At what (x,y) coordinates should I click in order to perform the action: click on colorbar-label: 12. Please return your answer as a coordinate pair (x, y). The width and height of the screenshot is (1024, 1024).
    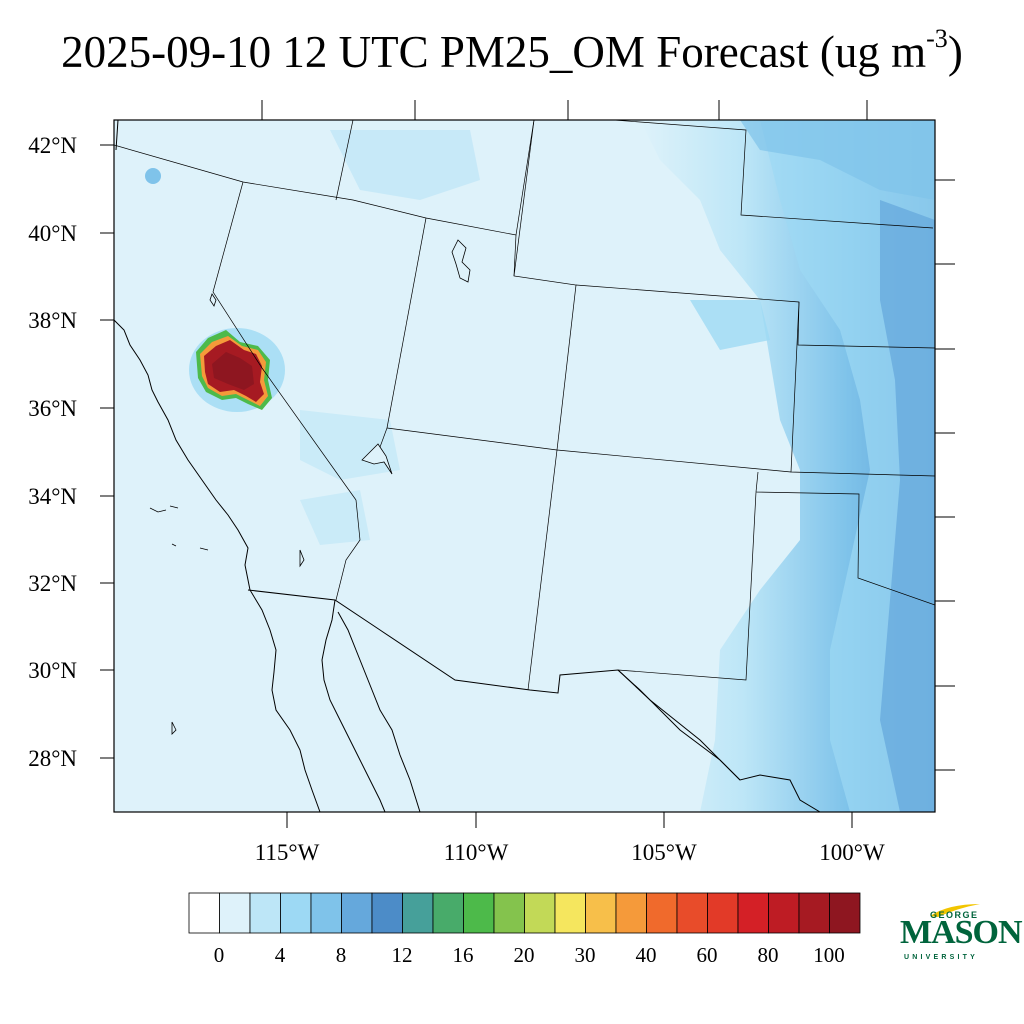
    Looking at the image, I should click on (402, 955).